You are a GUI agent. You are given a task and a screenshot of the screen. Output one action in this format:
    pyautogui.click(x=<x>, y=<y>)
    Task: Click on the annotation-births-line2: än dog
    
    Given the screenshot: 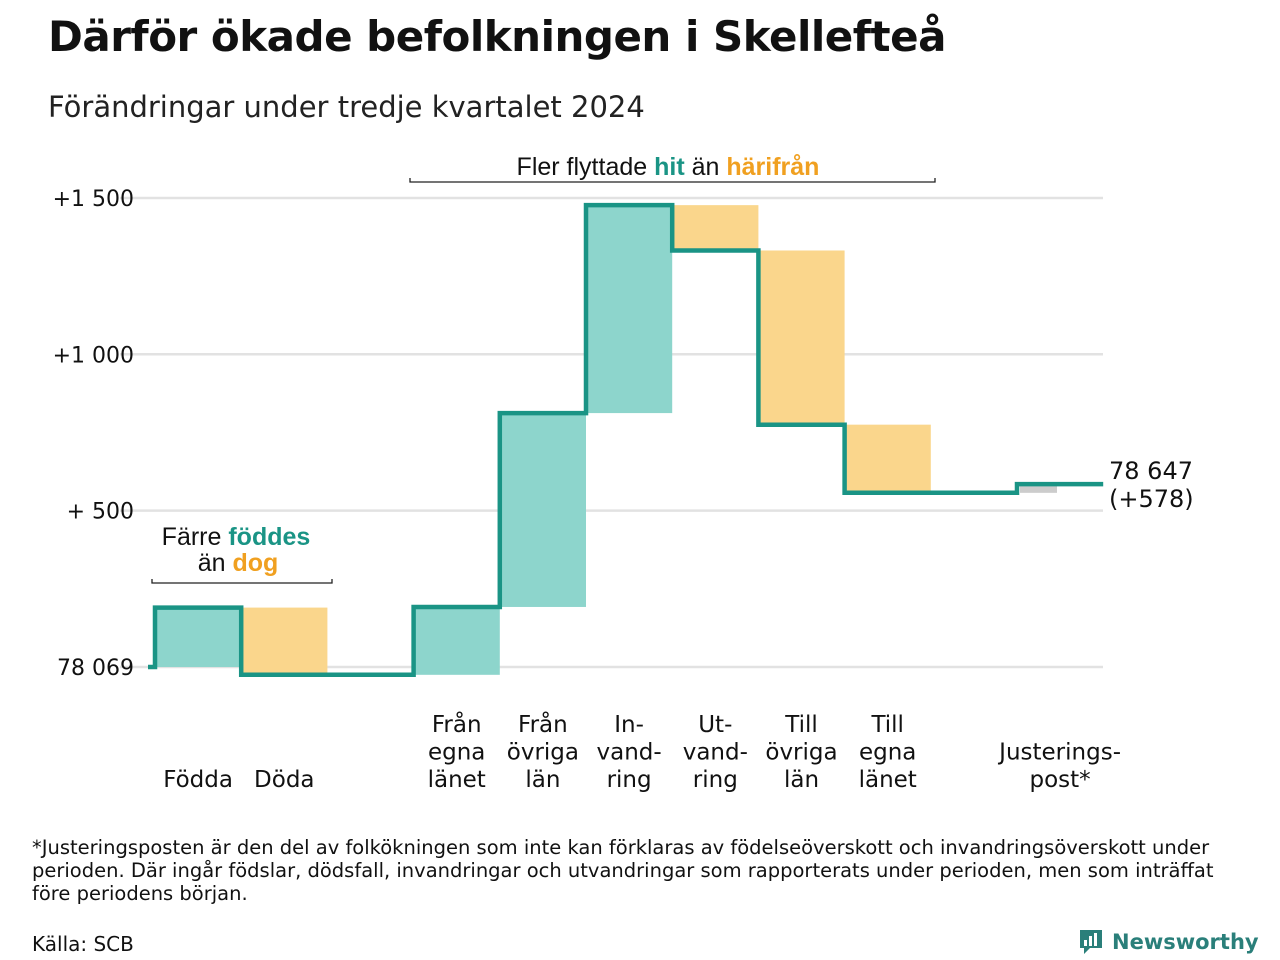 What is the action you would take?
    pyautogui.click(x=238, y=563)
    